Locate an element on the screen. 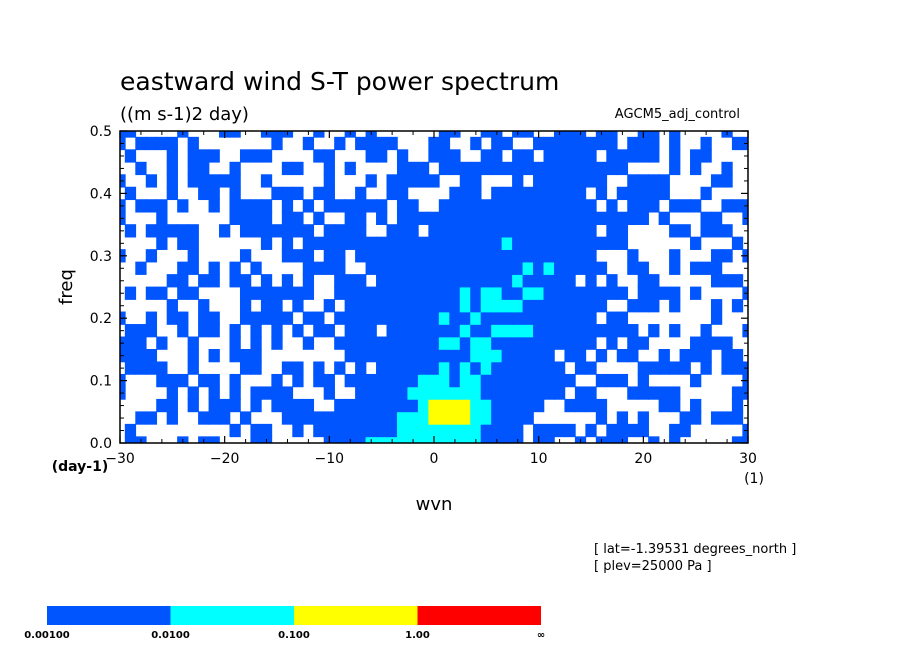 Image resolution: width=904 pixels, height=654 pixels. x-tick-label: −30 is located at coordinates (120, 459).